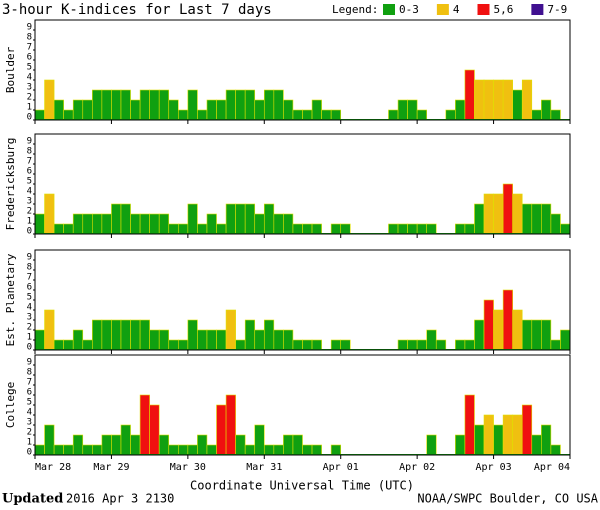 This screenshot has width=600, height=510. What do you see at coordinates (32, 499) in the screenshot?
I see `updated-label: Updated` at bounding box center [32, 499].